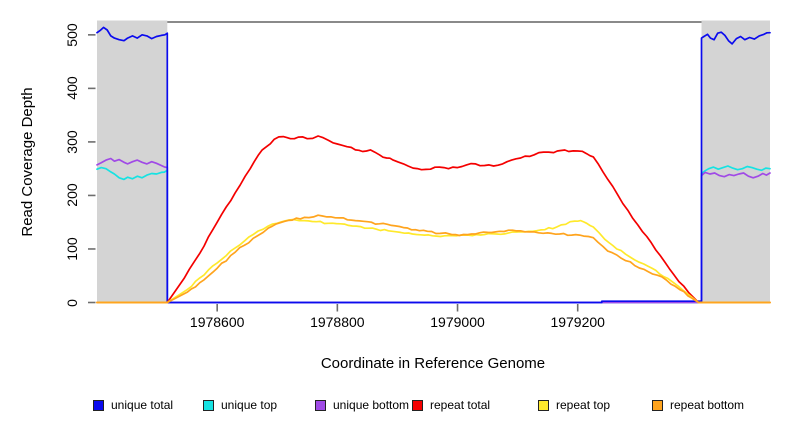 The image size is (792, 432). What do you see at coordinates (217, 322) in the screenshot?
I see `x-tick-label: 1978600` at bounding box center [217, 322].